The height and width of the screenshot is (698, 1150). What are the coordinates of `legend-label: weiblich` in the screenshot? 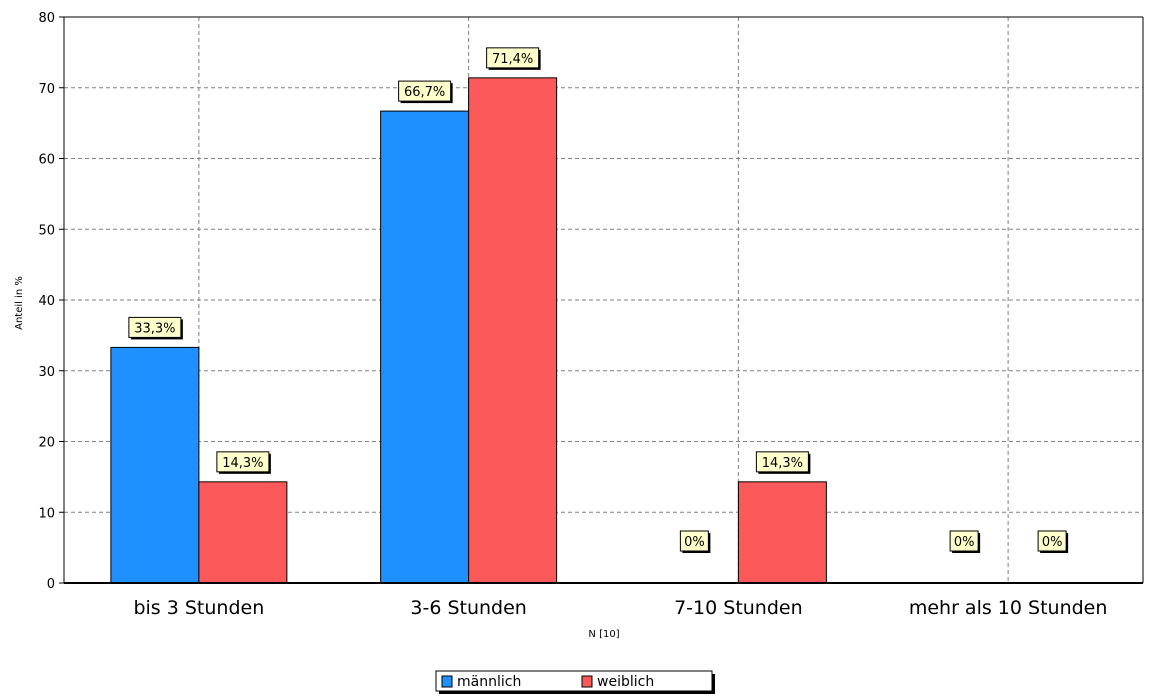 It's located at (625, 682).